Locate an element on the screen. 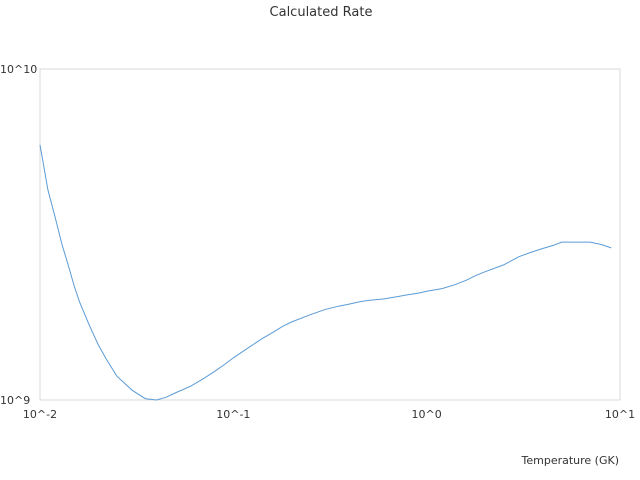 This screenshot has width=640, height=480. x-tick-label: 10^1 is located at coordinates (620, 414).